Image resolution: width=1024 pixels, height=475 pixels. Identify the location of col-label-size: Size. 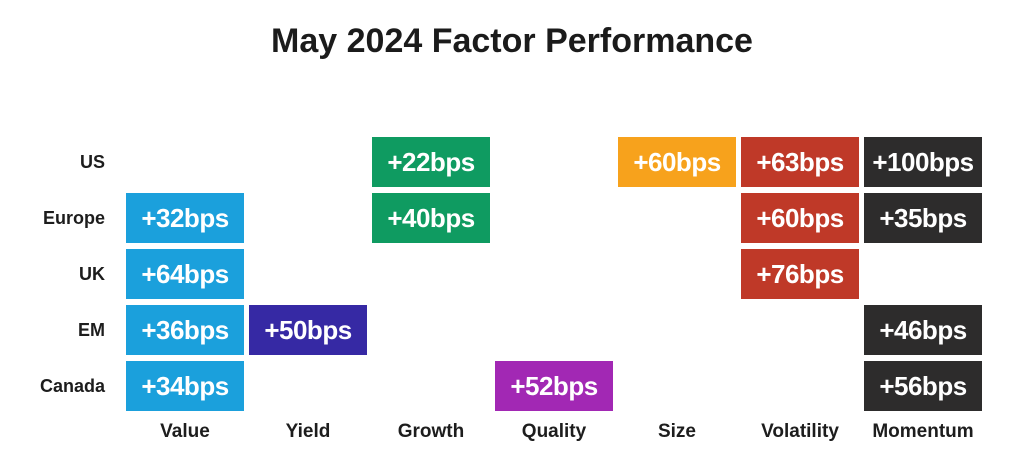
(677, 431).